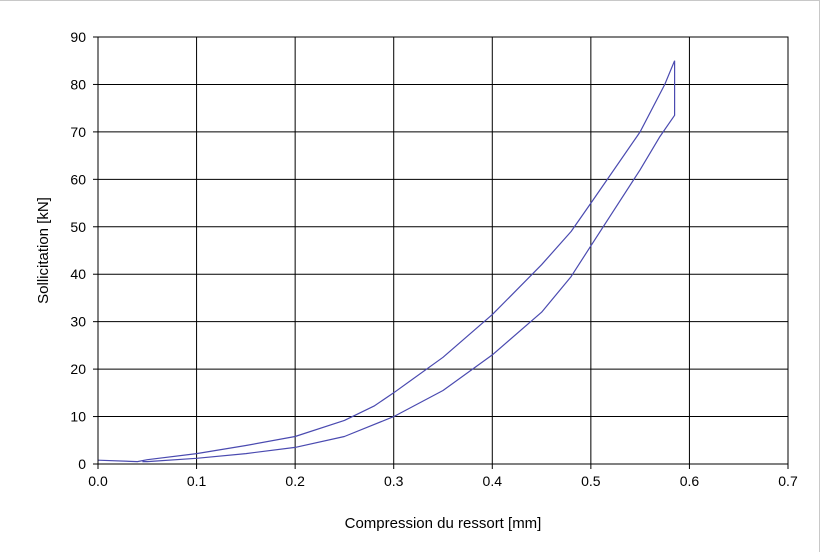  Describe the element at coordinates (78, 322) in the screenshot. I see `y-tick-label: 30` at that location.